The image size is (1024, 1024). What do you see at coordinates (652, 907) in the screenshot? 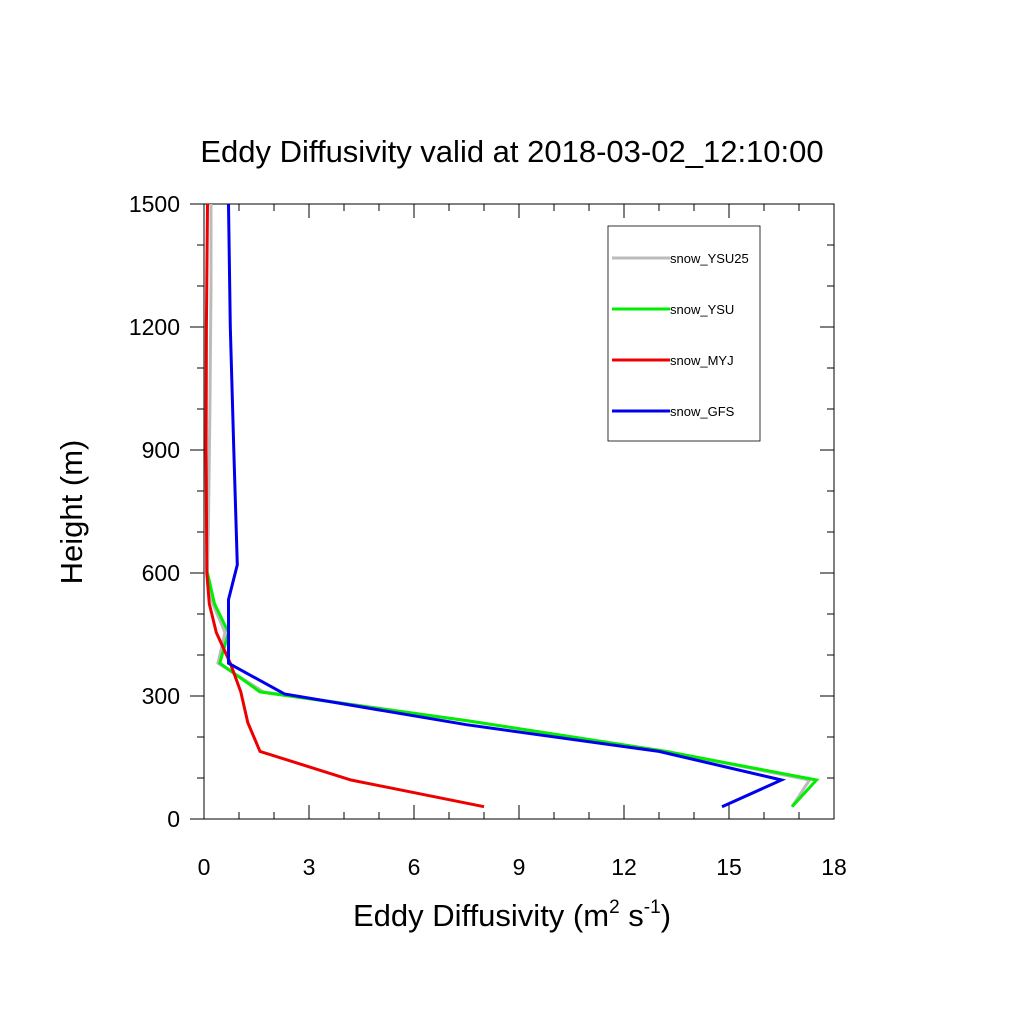
I see `x-axis-label-sup2: -1` at bounding box center [652, 907].